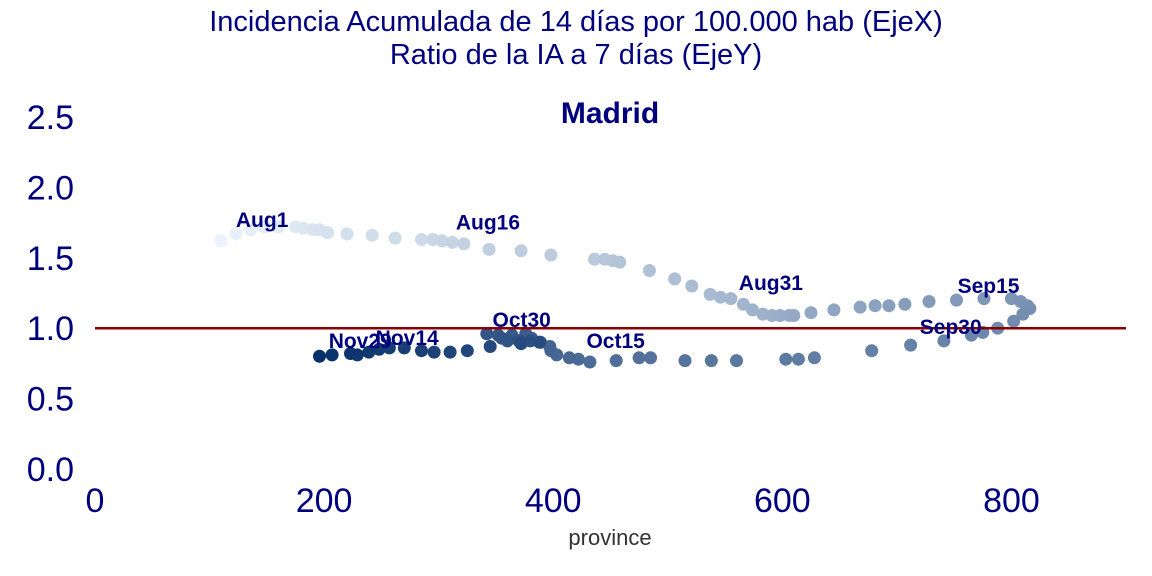  I want to click on x-tick-label: 0, so click(95, 501).